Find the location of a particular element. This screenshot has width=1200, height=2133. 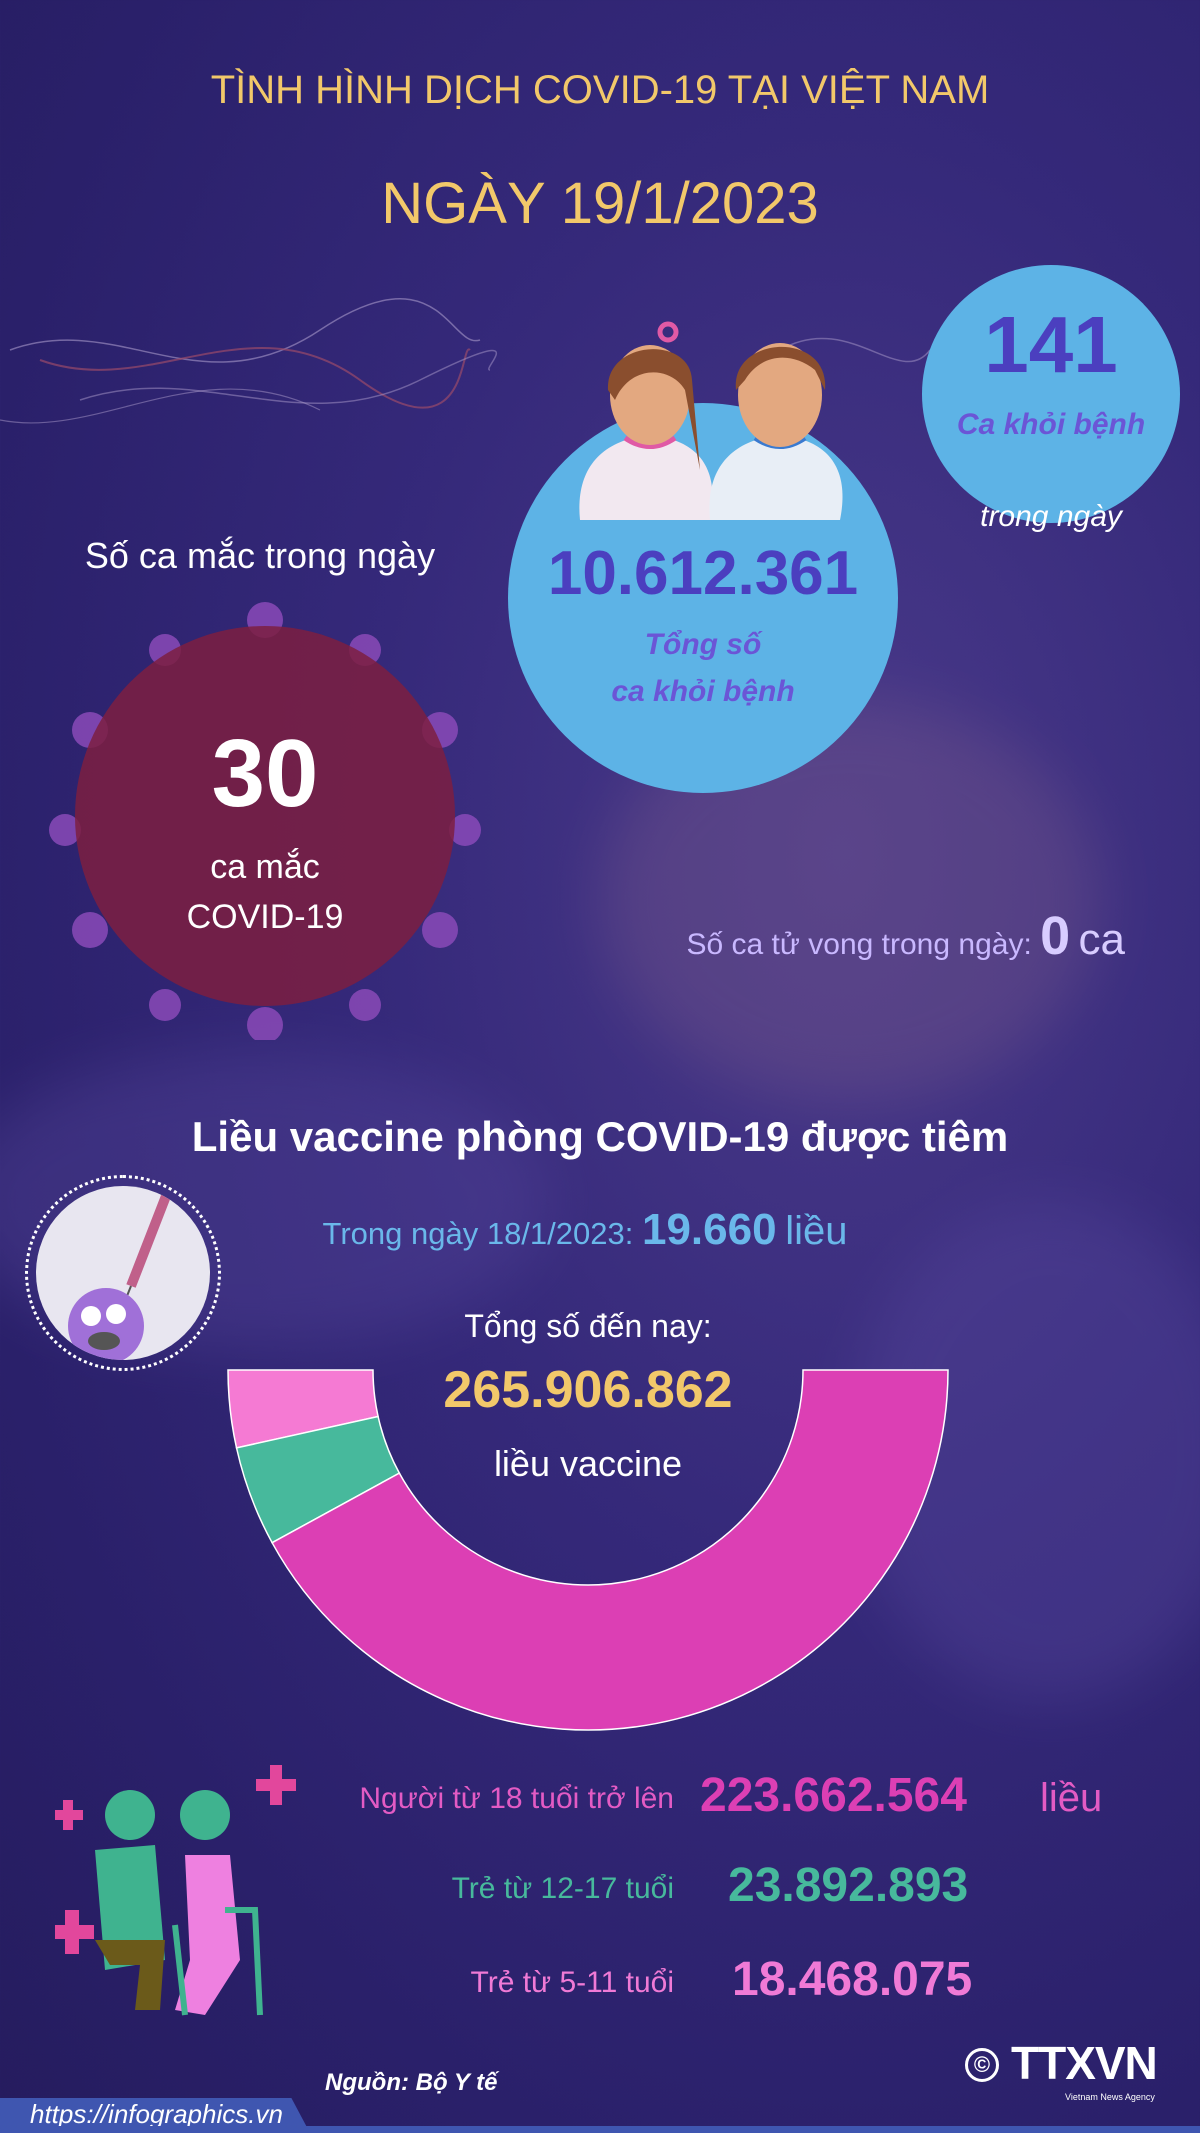

vaccine-group-row: Trẻ từ 12-17 tuổi 23.892.893 is located at coordinates (600, 1889).